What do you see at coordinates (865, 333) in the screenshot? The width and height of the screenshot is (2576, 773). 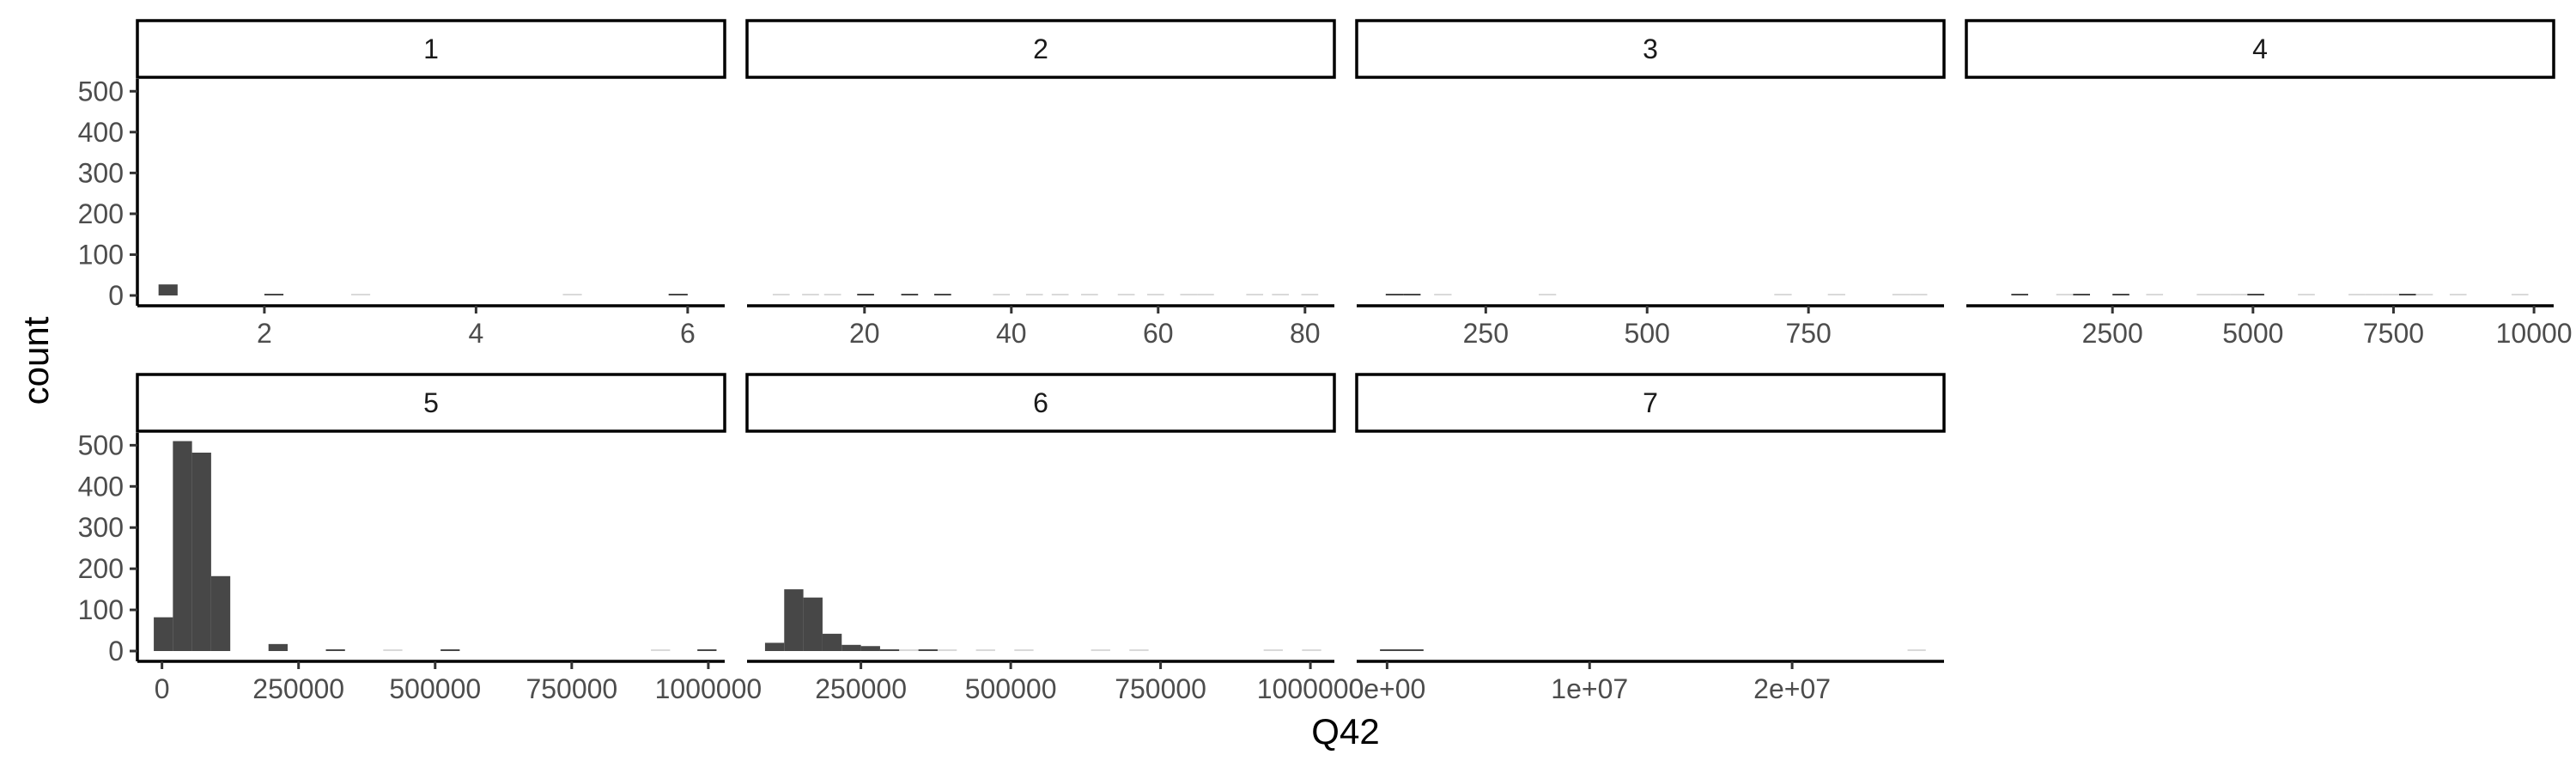 I see `x-tick-label: 20` at bounding box center [865, 333].